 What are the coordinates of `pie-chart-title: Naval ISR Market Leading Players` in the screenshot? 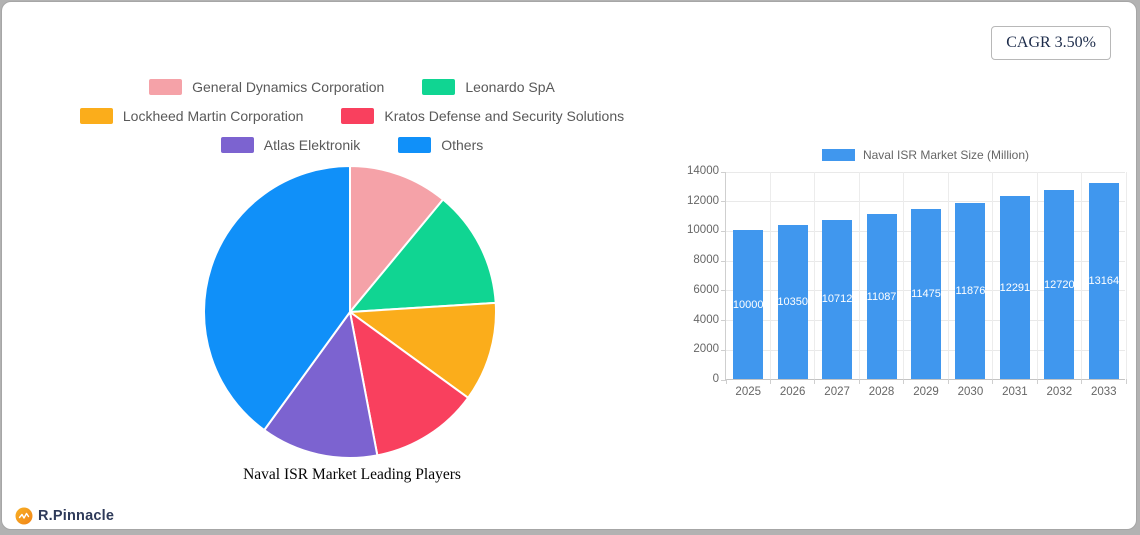 It's located at (352, 474).